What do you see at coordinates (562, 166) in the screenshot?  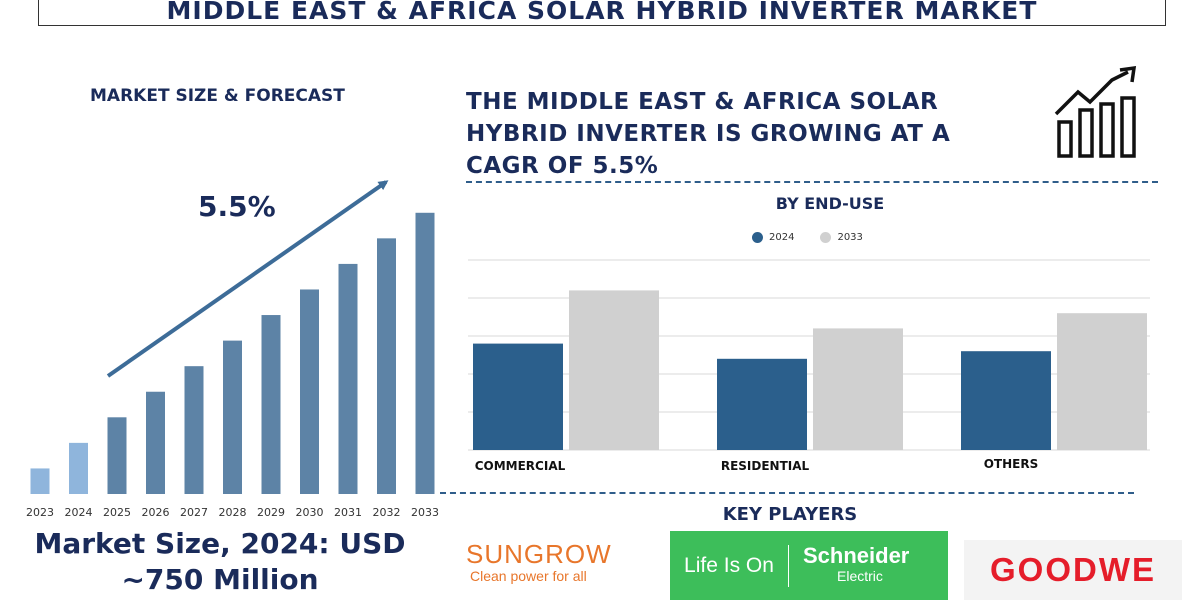 I see `headline-line-3: CAGR OF 5.5%` at bounding box center [562, 166].